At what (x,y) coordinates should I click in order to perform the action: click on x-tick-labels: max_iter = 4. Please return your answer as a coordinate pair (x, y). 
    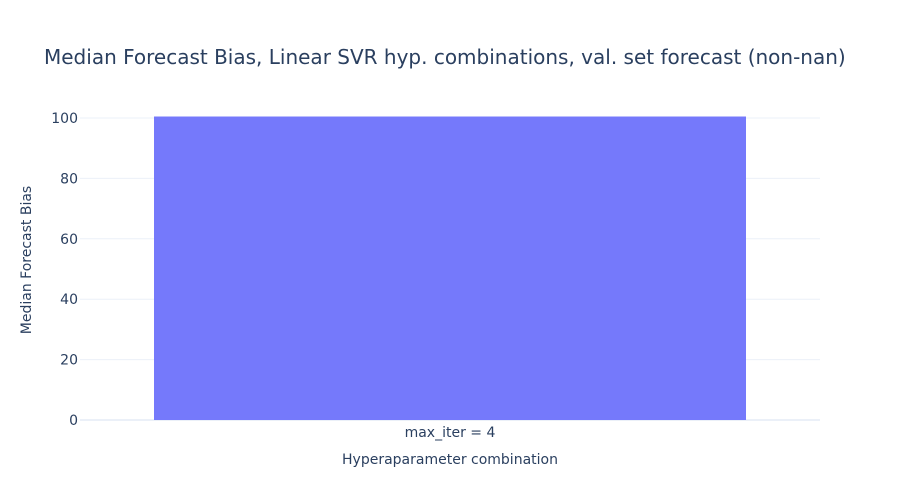
    Looking at the image, I should click on (450, 433).